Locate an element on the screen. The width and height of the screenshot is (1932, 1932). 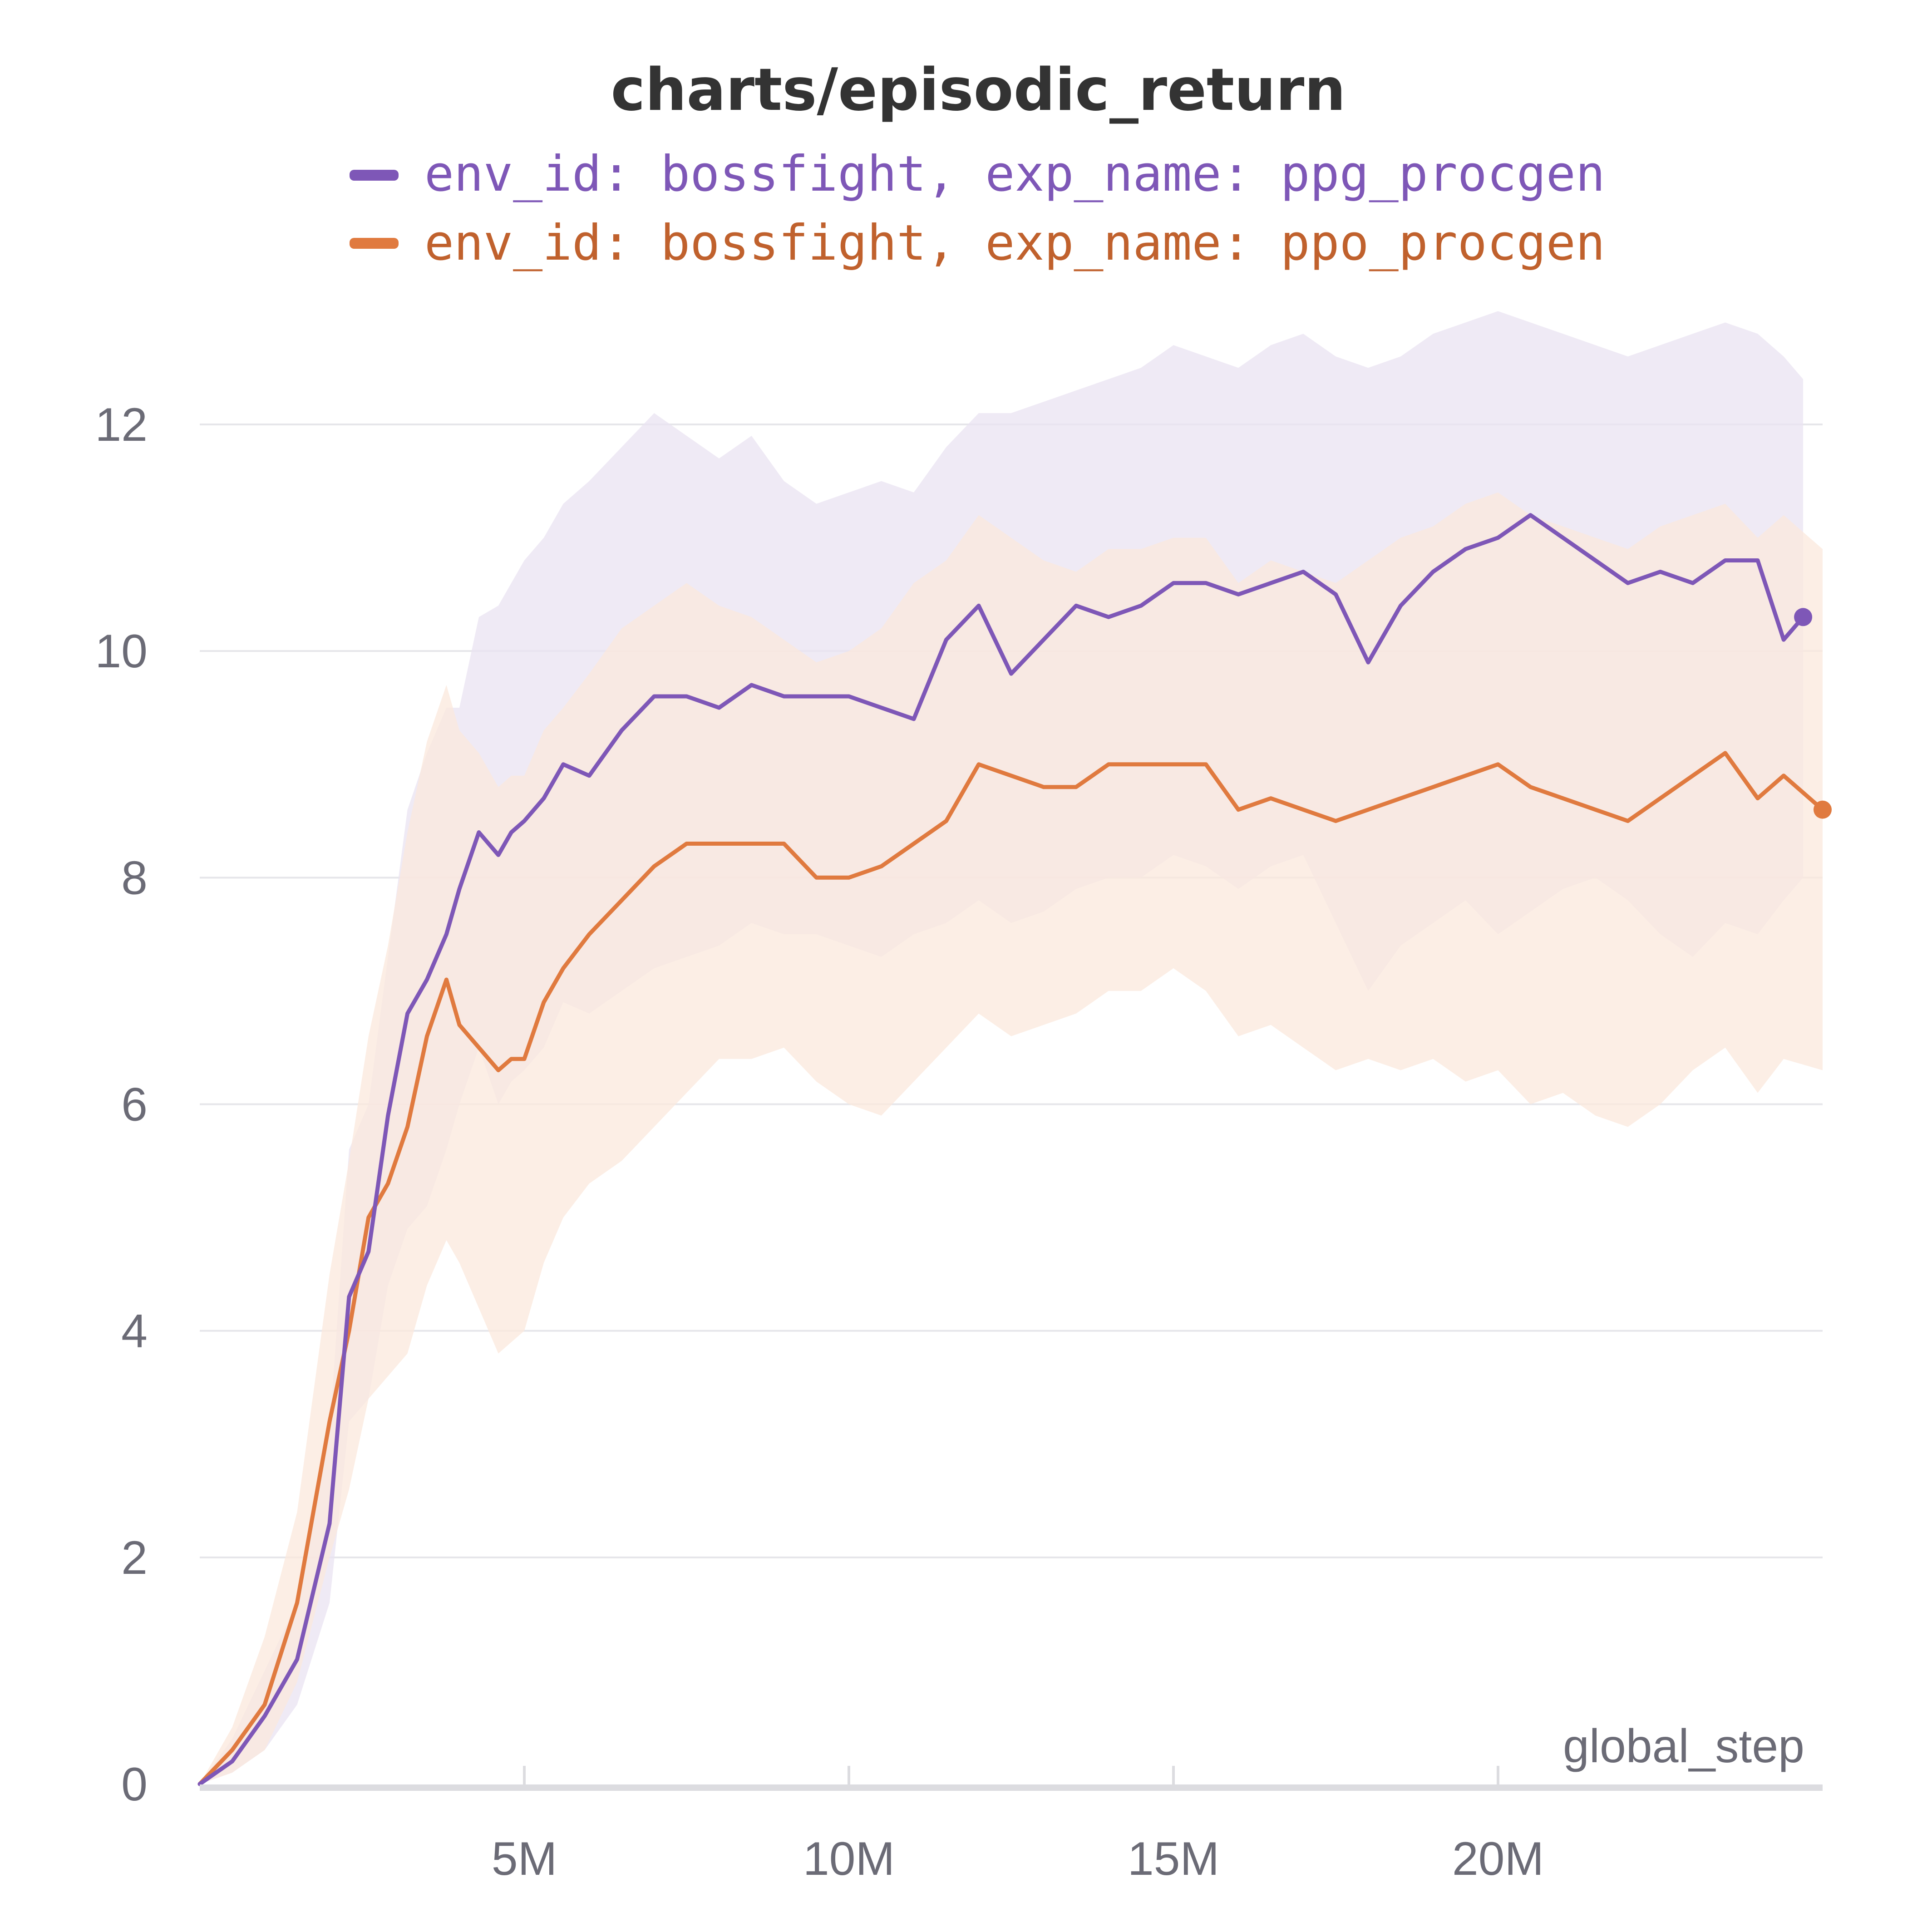
y-tick-label: 4 is located at coordinates (134, 1331).